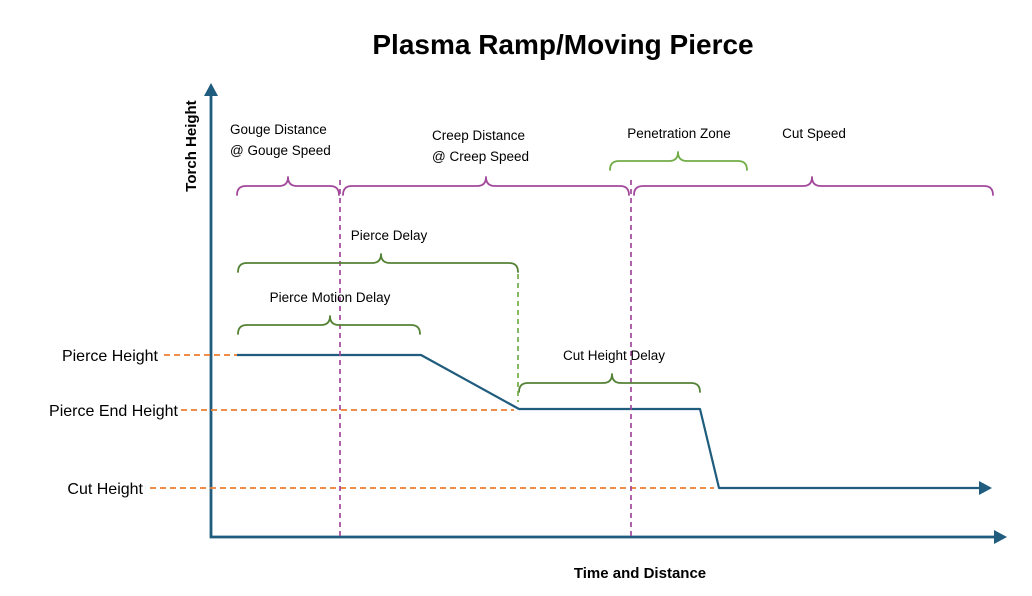  Describe the element at coordinates (280, 150) in the screenshot. I see `gouge-distance-label-line2: @ Gouge Speed` at that location.